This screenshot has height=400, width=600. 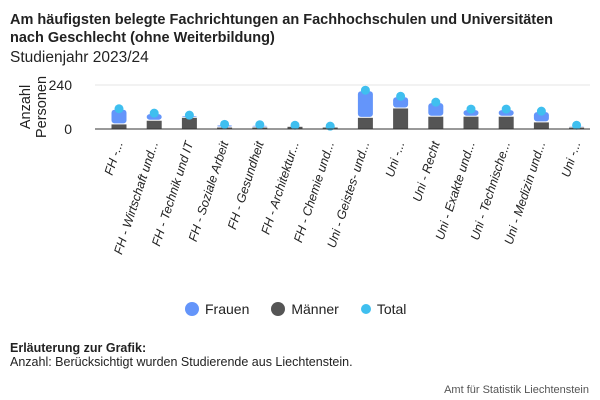 I want to click on note-heading: Erläuterung zur Grafik:, so click(x=78, y=348).